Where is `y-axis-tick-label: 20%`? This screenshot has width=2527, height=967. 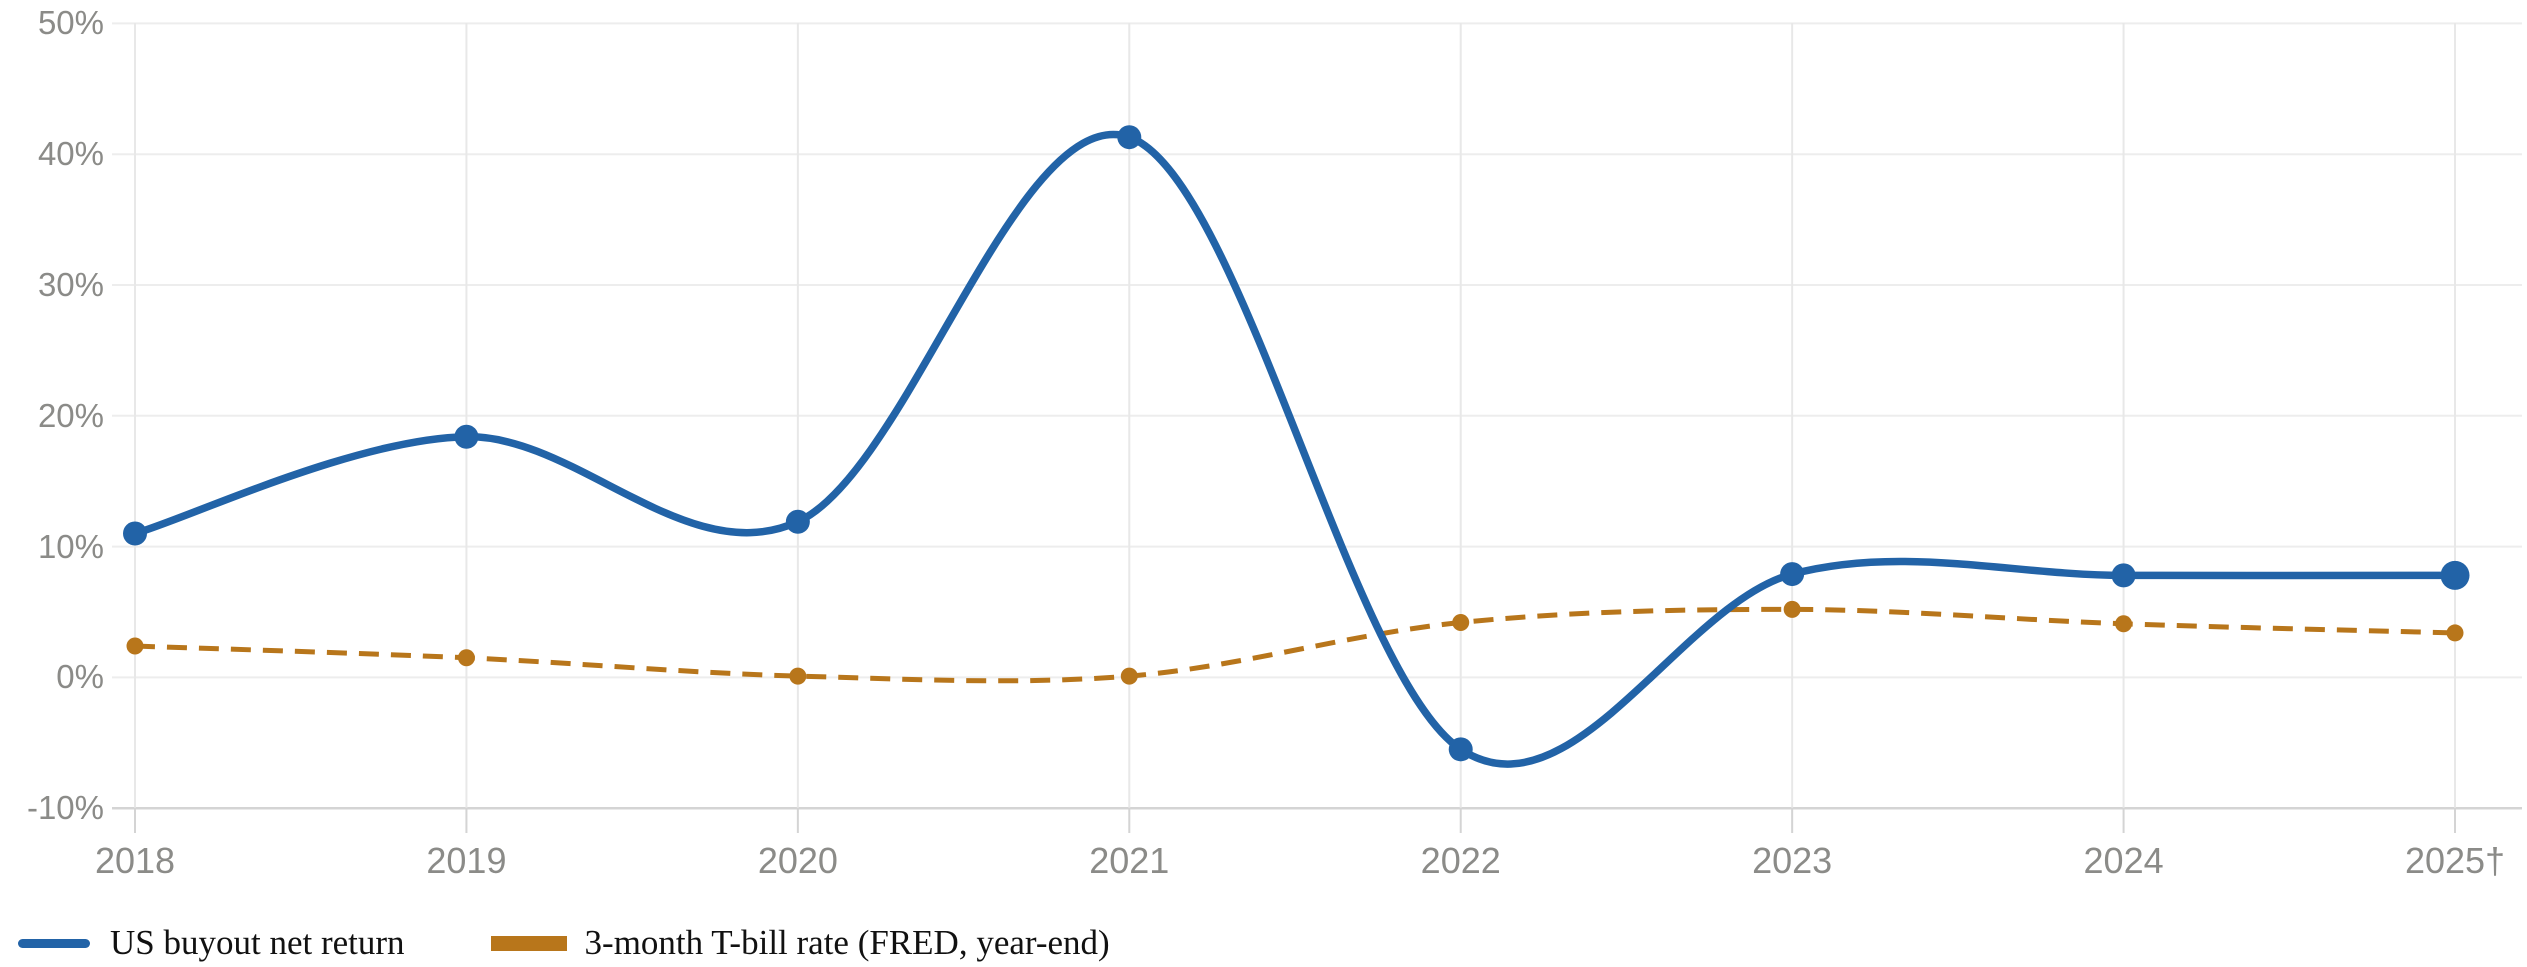
y-axis-tick-label: 20% is located at coordinates (70, 415).